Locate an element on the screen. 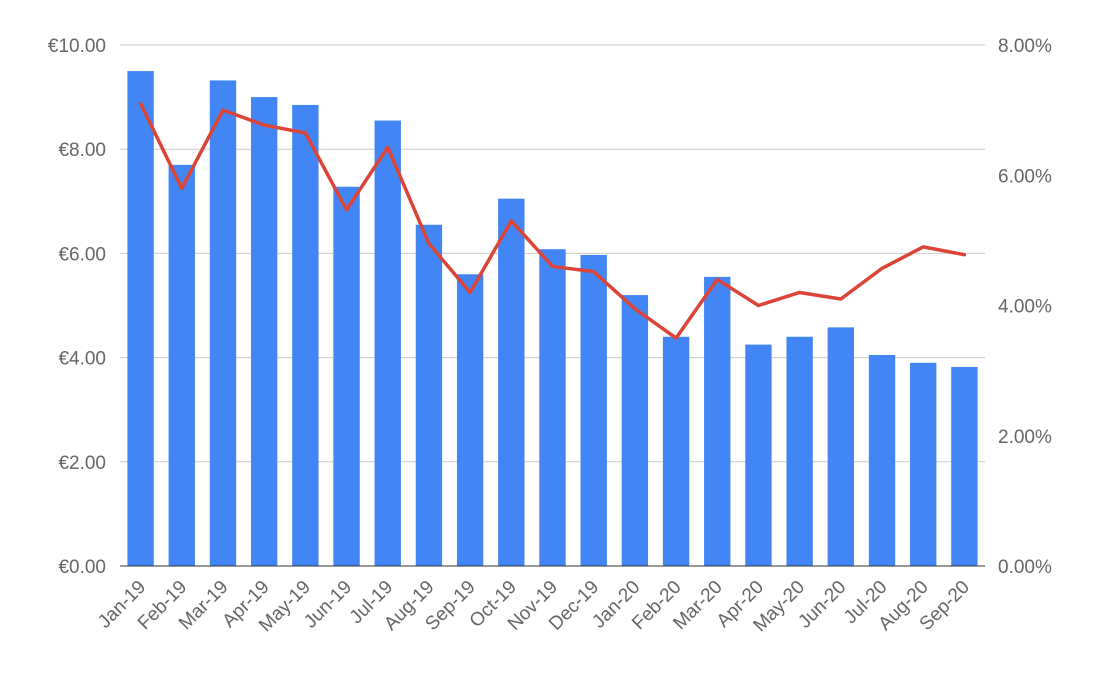 This screenshot has width=1096, height=676. right-y-tick-label: 2.00% is located at coordinates (1025, 437).